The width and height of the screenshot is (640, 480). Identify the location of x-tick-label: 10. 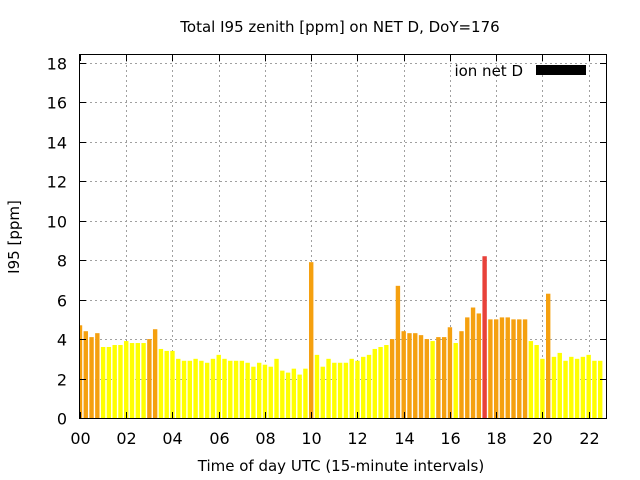
(311, 438).